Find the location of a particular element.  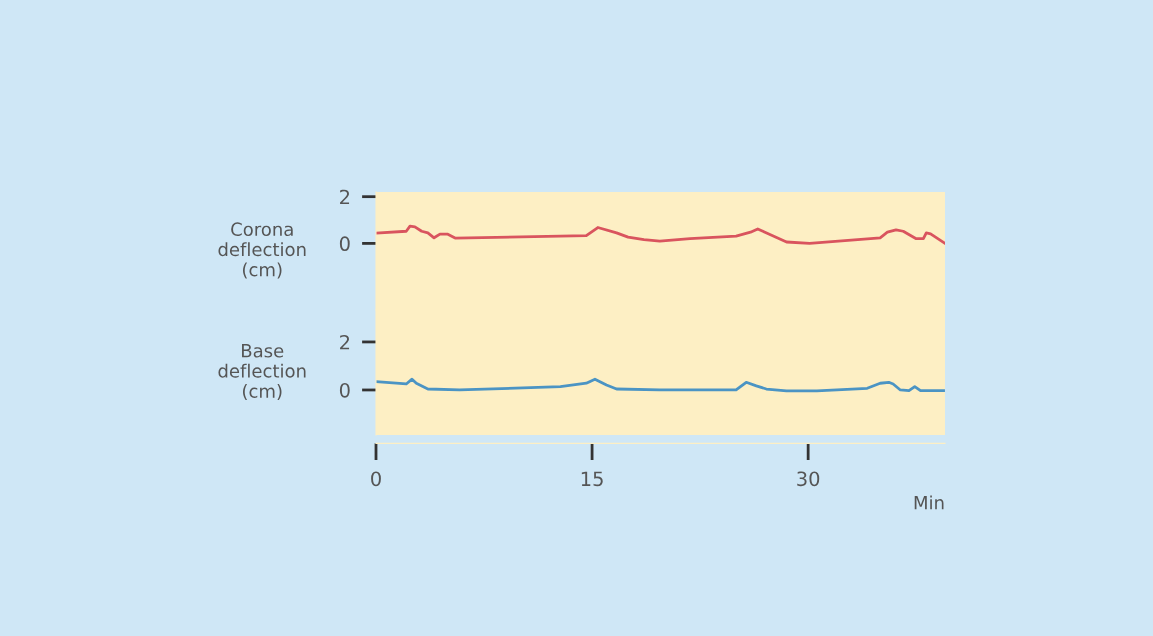

x-tick-label: 30 is located at coordinates (808, 479).